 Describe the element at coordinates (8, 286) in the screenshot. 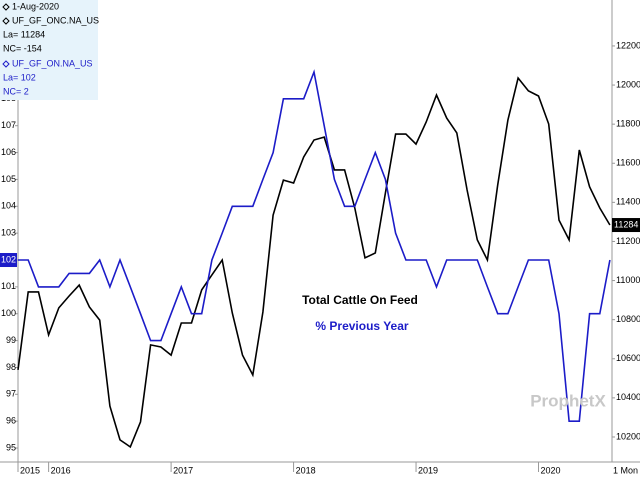

I see `y-tick-label: 101` at that location.